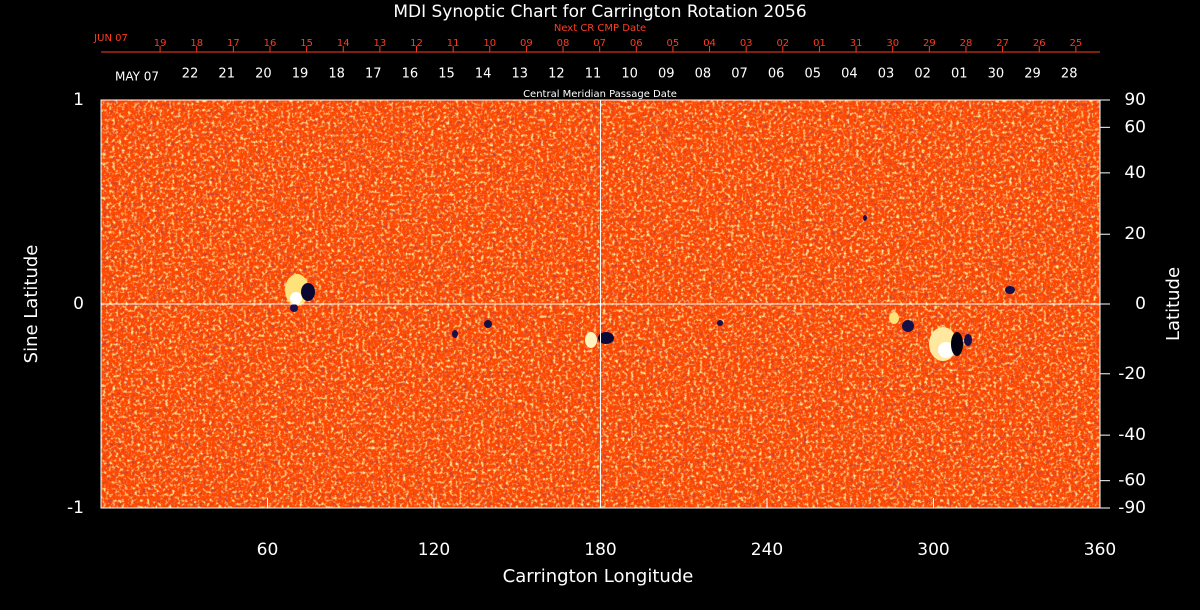 This screenshot has height=610, width=1200. What do you see at coordinates (110, 38) in the screenshot?
I see `top-axis-start-label: JUN 07` at bounding box center [110, 38].